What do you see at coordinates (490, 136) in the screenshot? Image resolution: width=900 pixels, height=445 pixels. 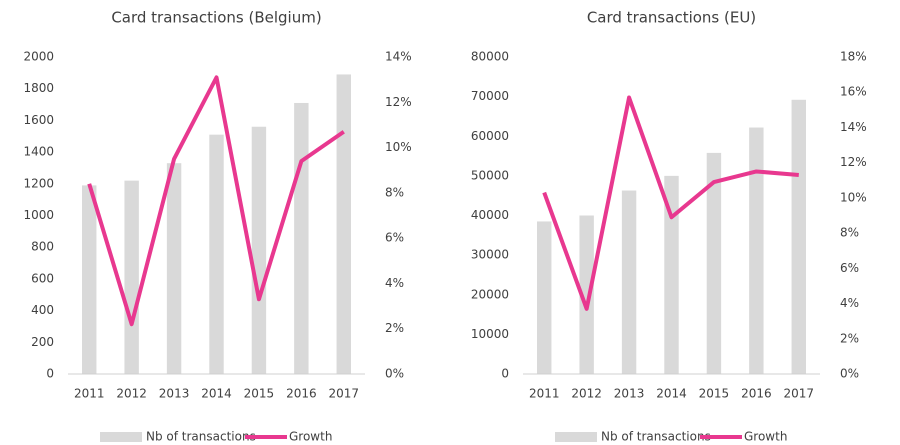 I see `y-tick-label: 60000` at bounding box center [490, 136].